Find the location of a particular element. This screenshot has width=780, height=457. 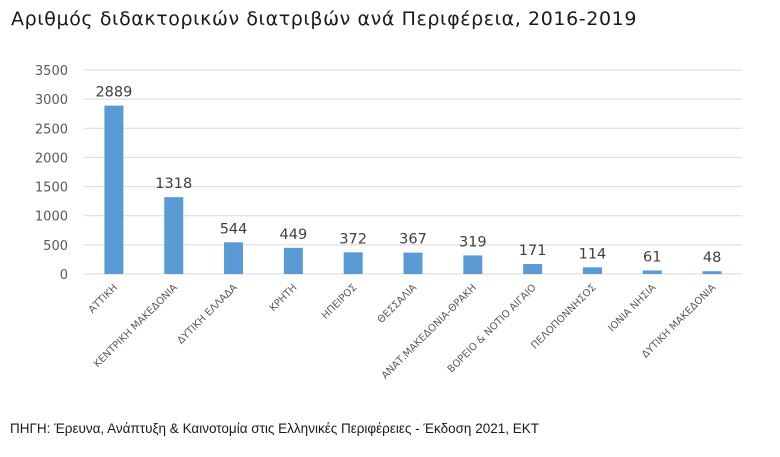

category-label: ΙΟΝΙΑ ΝΗΣΙΑ is located at coordinates (632, 308).